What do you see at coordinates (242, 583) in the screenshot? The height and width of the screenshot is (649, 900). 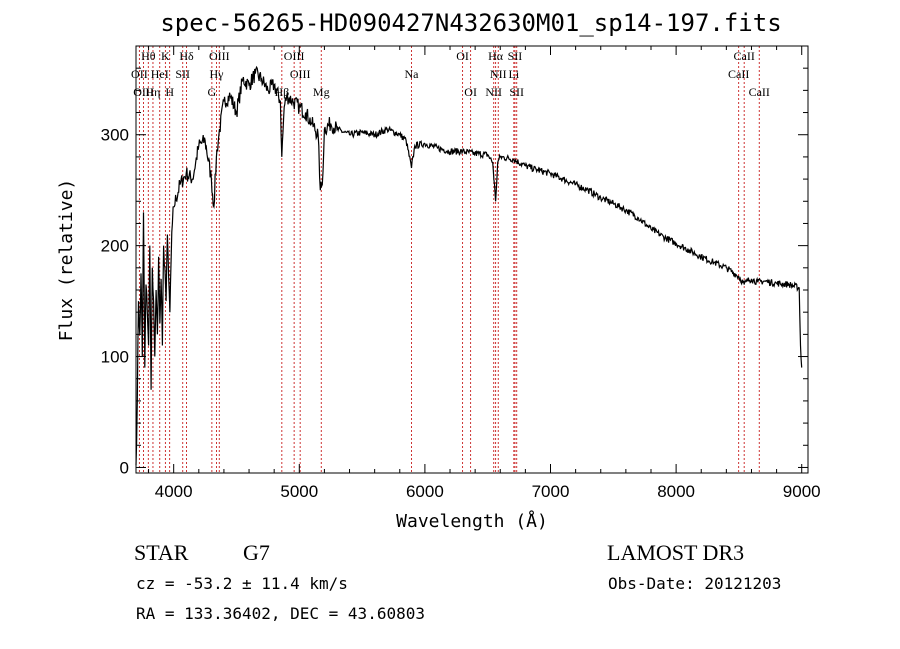 I see `redshift-text: cz = -53.2 ± 11.4 km/s` at bounding box center [242, 583].